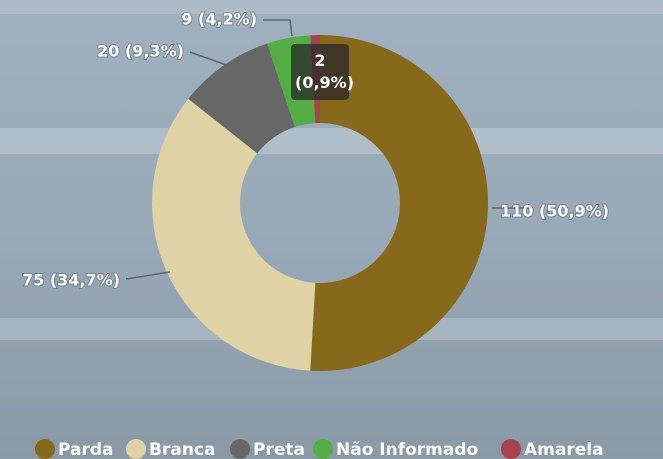 The width and height of the screenshot is (663, 459). Describe the element at coordinates (554, 211) in the screenshot. I see `data-label: 110 (50,9%)` at that location.